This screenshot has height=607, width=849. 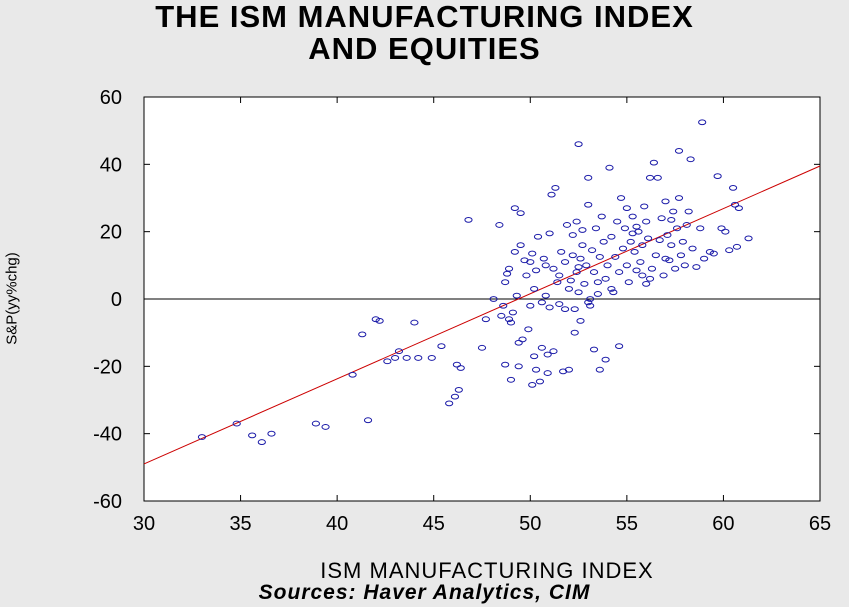 I want to click on x-tick-label: 60, so click(x=723, y=524).